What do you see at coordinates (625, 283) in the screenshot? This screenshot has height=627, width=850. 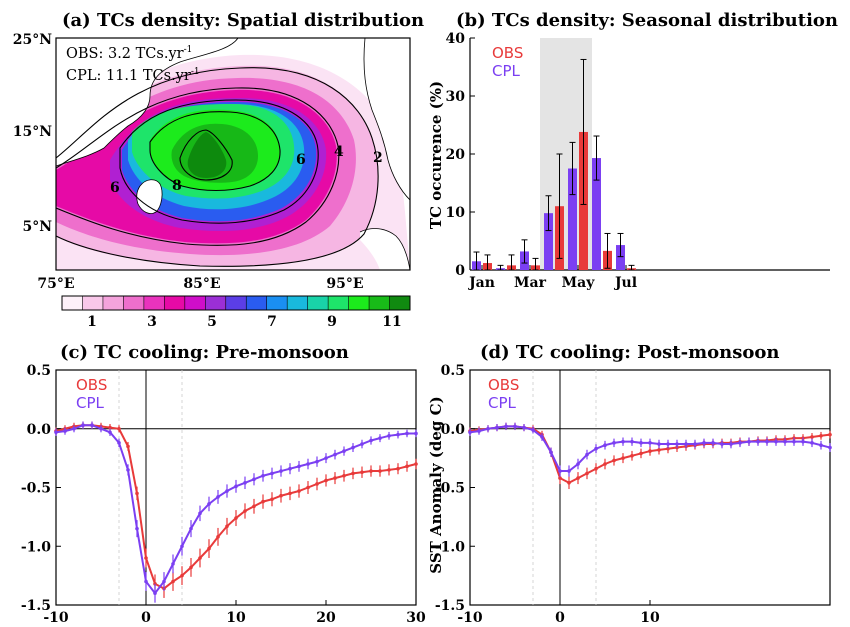 I see `x-tick-label: Jul` at bounding box center [625, 283].